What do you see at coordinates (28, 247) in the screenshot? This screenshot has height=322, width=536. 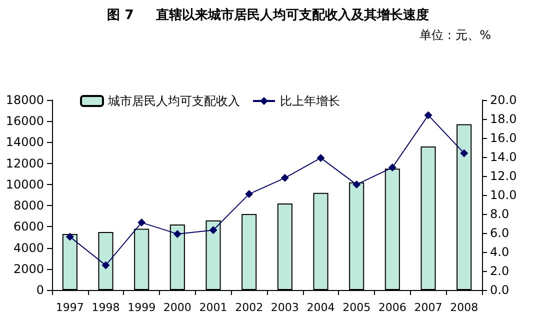 I see `y-tick-label: 4000` at bounding box center [28, 247].